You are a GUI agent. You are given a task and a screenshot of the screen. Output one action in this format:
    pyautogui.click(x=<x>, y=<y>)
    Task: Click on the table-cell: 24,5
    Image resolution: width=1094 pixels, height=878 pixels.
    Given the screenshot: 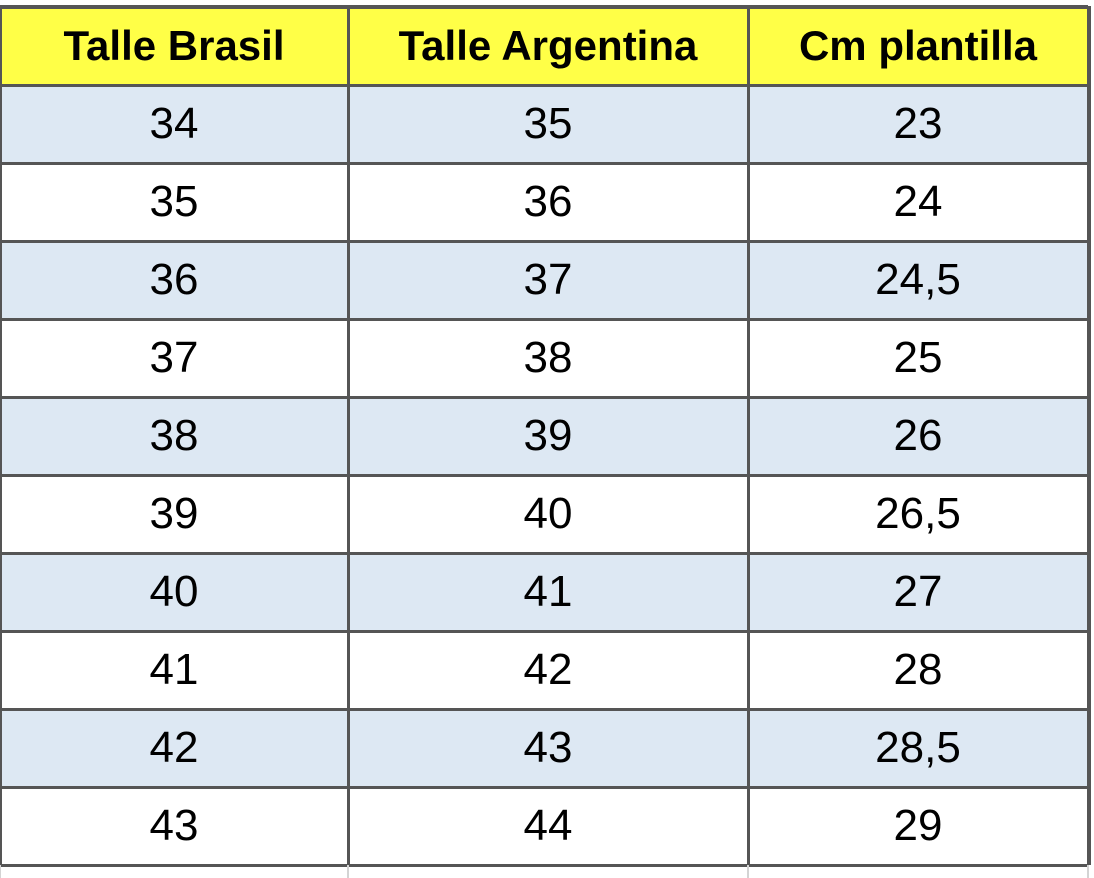 What is the action you would take?
    pyautogui.click(x=918, y=280)
    